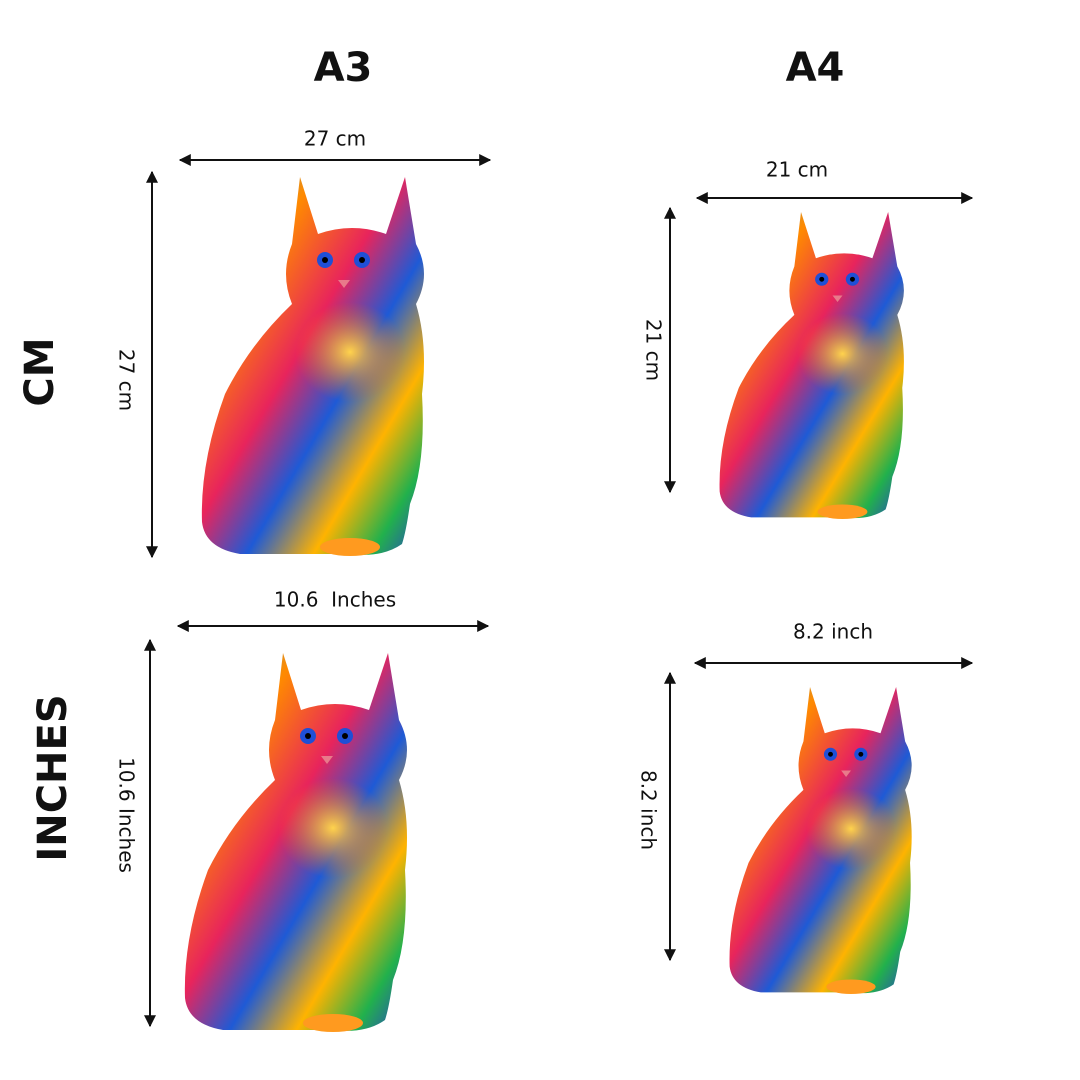  Describe the element at coordinates (797, 170) in the screenshot. I see `width-label: 21 cm` at that location.